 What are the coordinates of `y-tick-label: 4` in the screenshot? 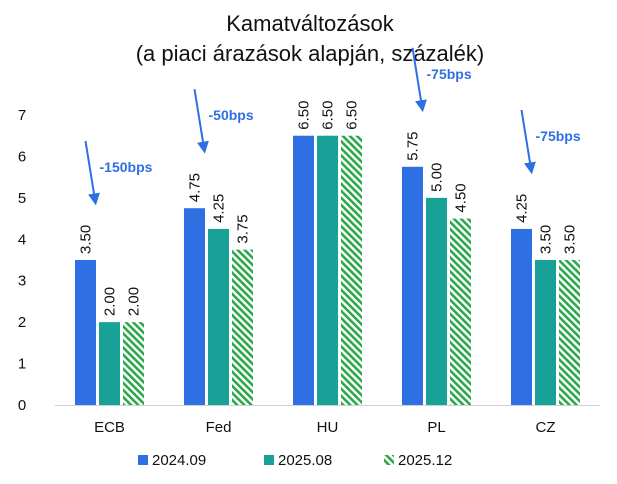 It's located at (22, 239).